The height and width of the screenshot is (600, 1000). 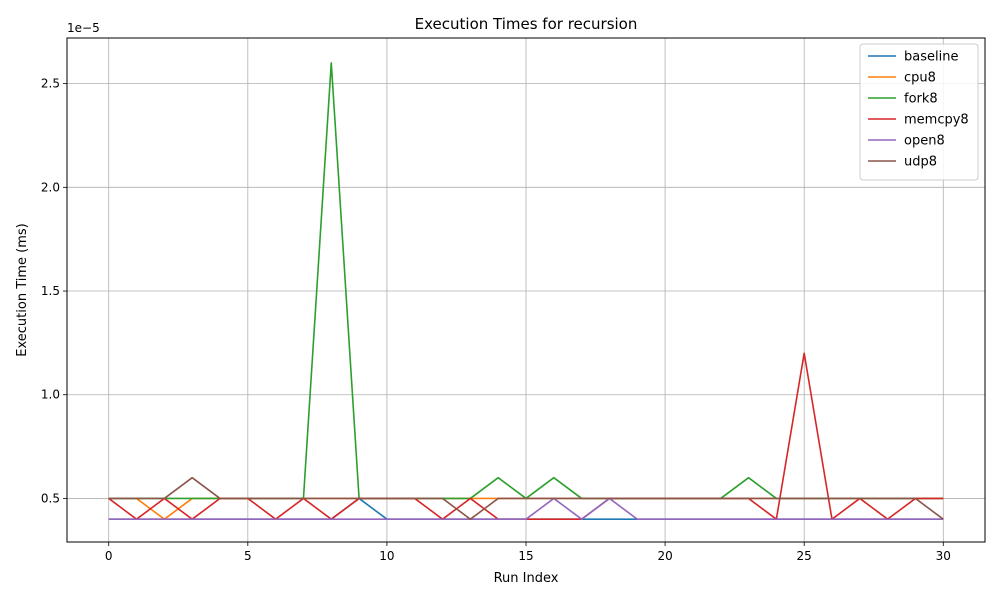 I want to click on y-tick-label: 2.5, so click(x=50, y=84).